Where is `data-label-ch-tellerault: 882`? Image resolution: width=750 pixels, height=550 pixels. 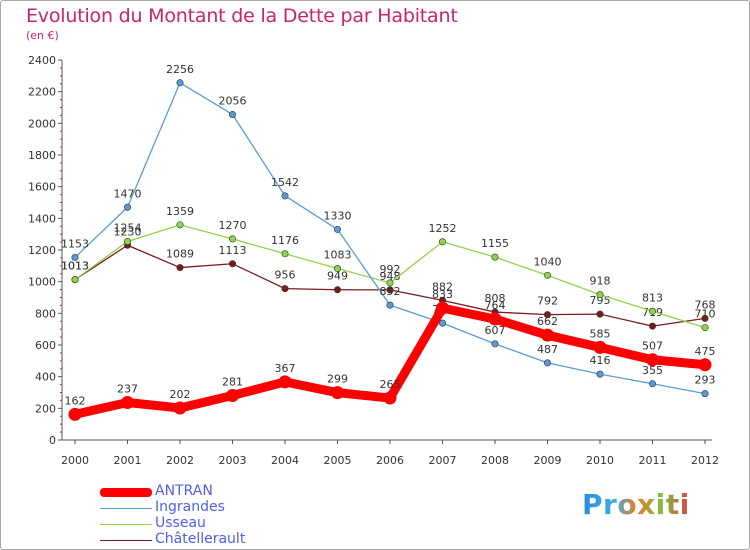 data-label-ch-tellerault: 882 is located at coordinates (442, 286).